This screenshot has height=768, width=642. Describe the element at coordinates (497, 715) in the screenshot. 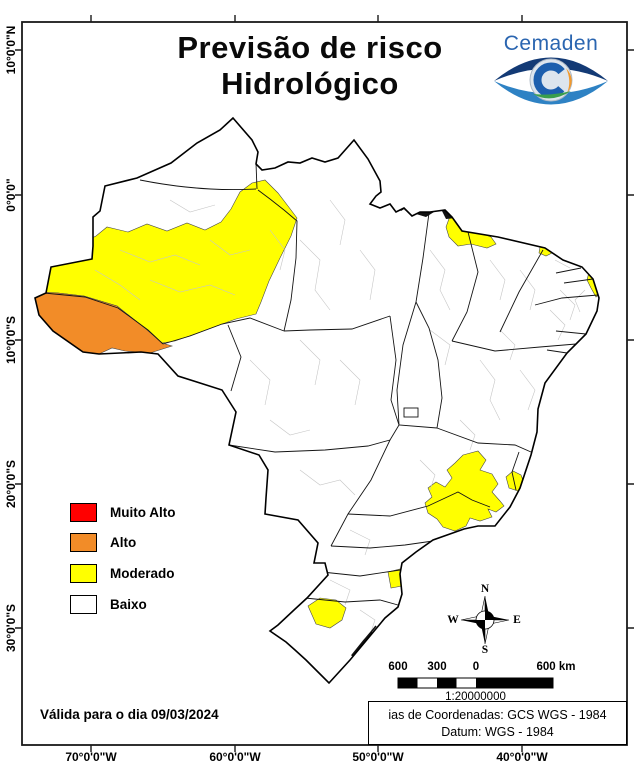

I see `coordinate-system-text: ias de Coordenadas: GCS WGS - 1984` at that location.